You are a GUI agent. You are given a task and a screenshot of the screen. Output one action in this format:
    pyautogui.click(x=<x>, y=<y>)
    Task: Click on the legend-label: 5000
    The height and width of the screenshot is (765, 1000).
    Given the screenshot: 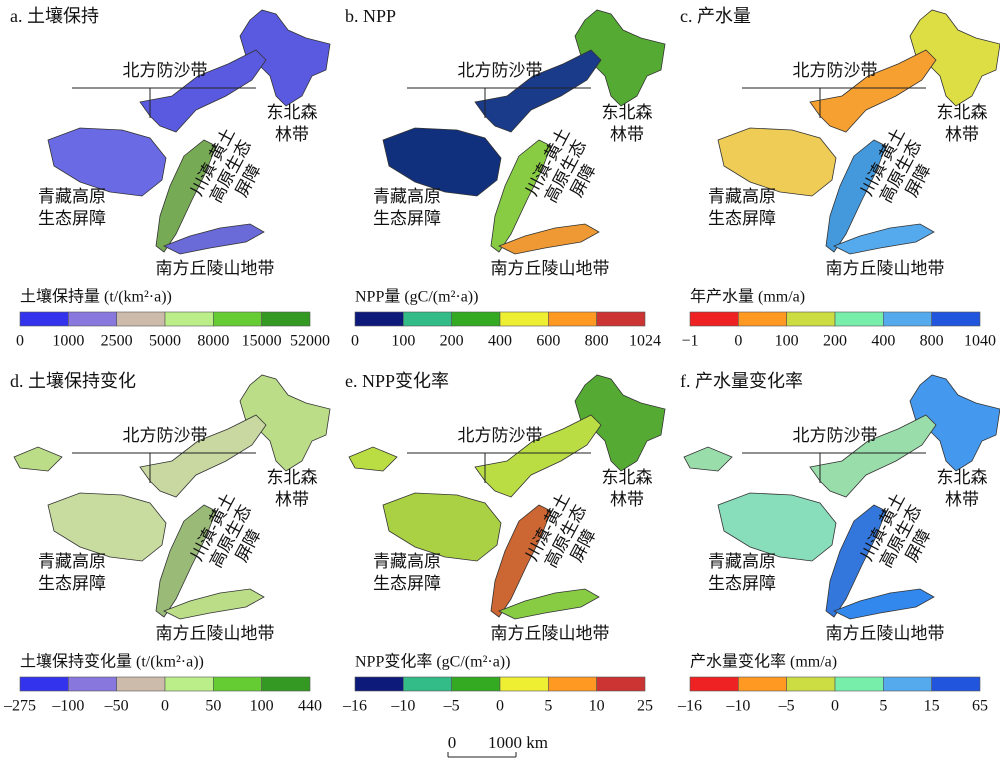 What is the action you would take?
    pyautogui.click(x=165, y=341)
    